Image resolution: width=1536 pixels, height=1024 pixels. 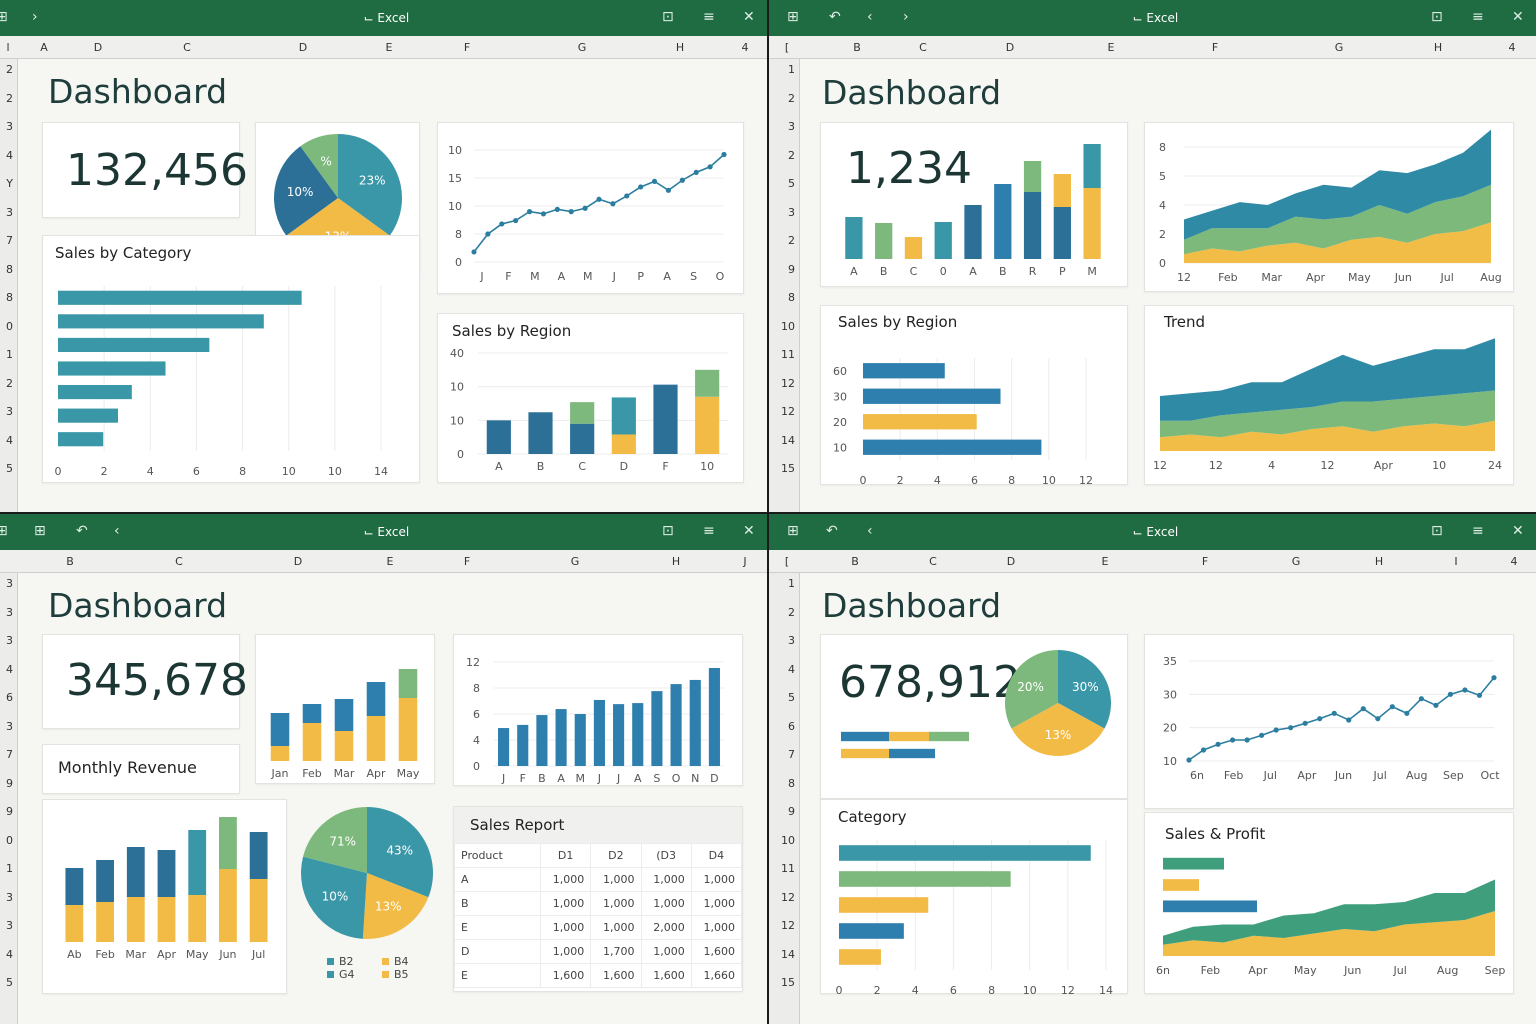 What do you see at coordinates (791, 726) in the screenshot?
I see `row-header: 6` at bounding box center [791, 726].